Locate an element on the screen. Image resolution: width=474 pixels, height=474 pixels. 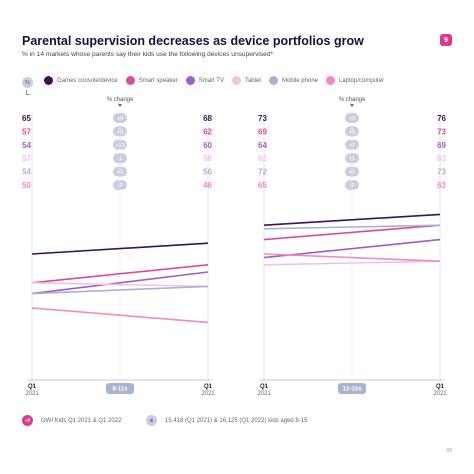
change-value: +4 is located at coordinates (120, 119).